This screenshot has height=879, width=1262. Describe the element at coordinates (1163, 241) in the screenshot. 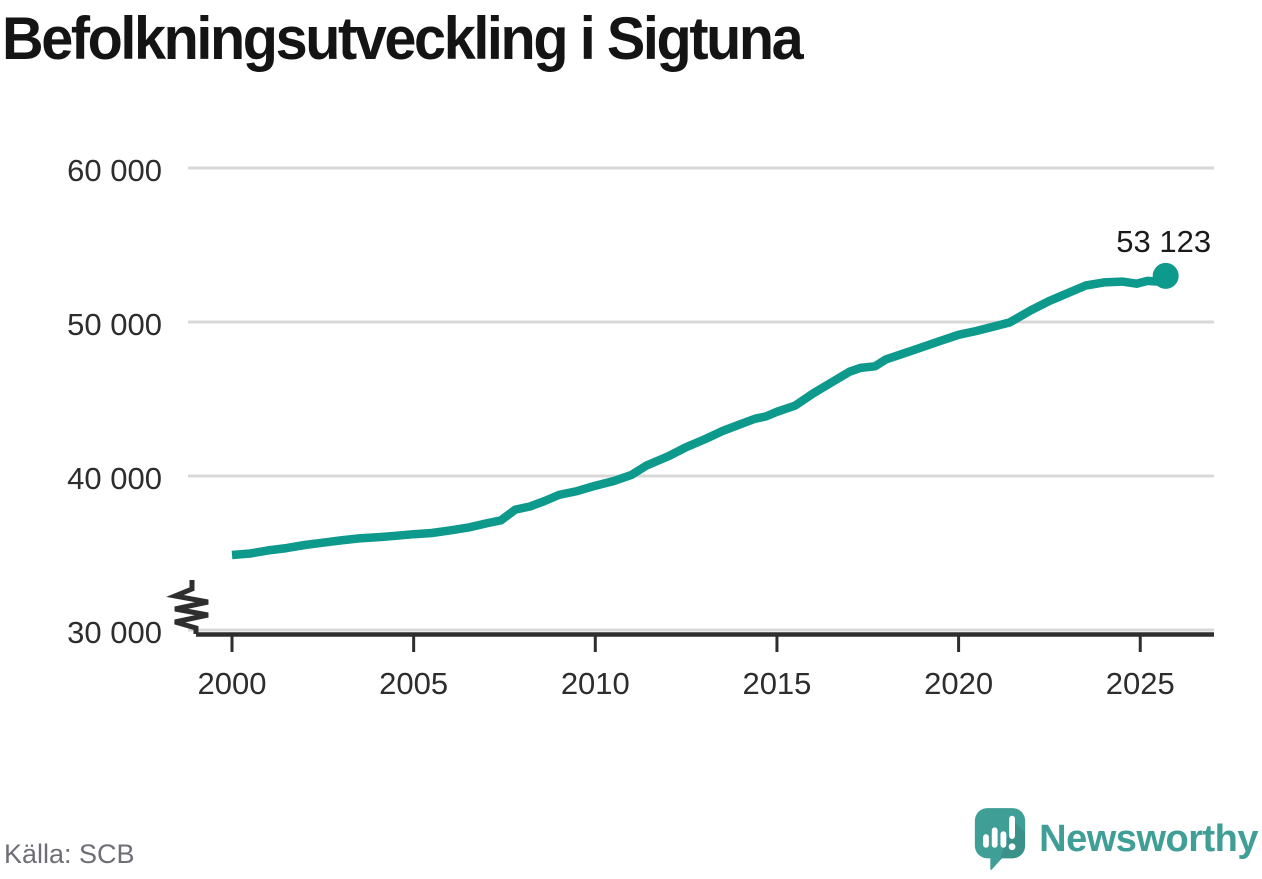

I see `latest-value-label: 53 123` at that location.